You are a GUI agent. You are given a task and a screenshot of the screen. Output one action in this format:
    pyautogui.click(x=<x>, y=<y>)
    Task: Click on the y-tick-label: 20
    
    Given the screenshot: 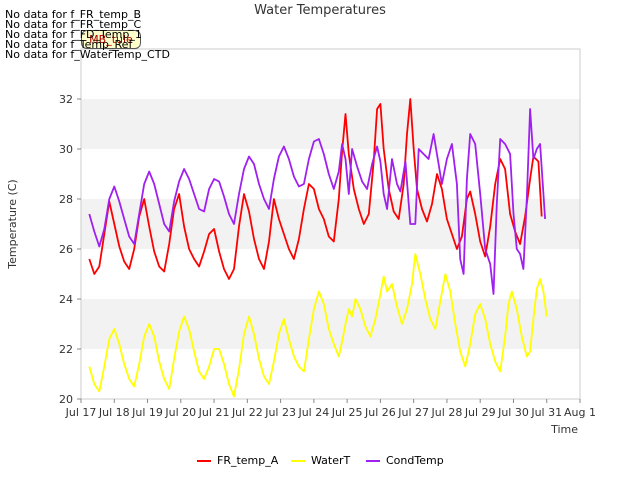 What is the action you would take?
    pyautogui.click(x=66, y=399)
    